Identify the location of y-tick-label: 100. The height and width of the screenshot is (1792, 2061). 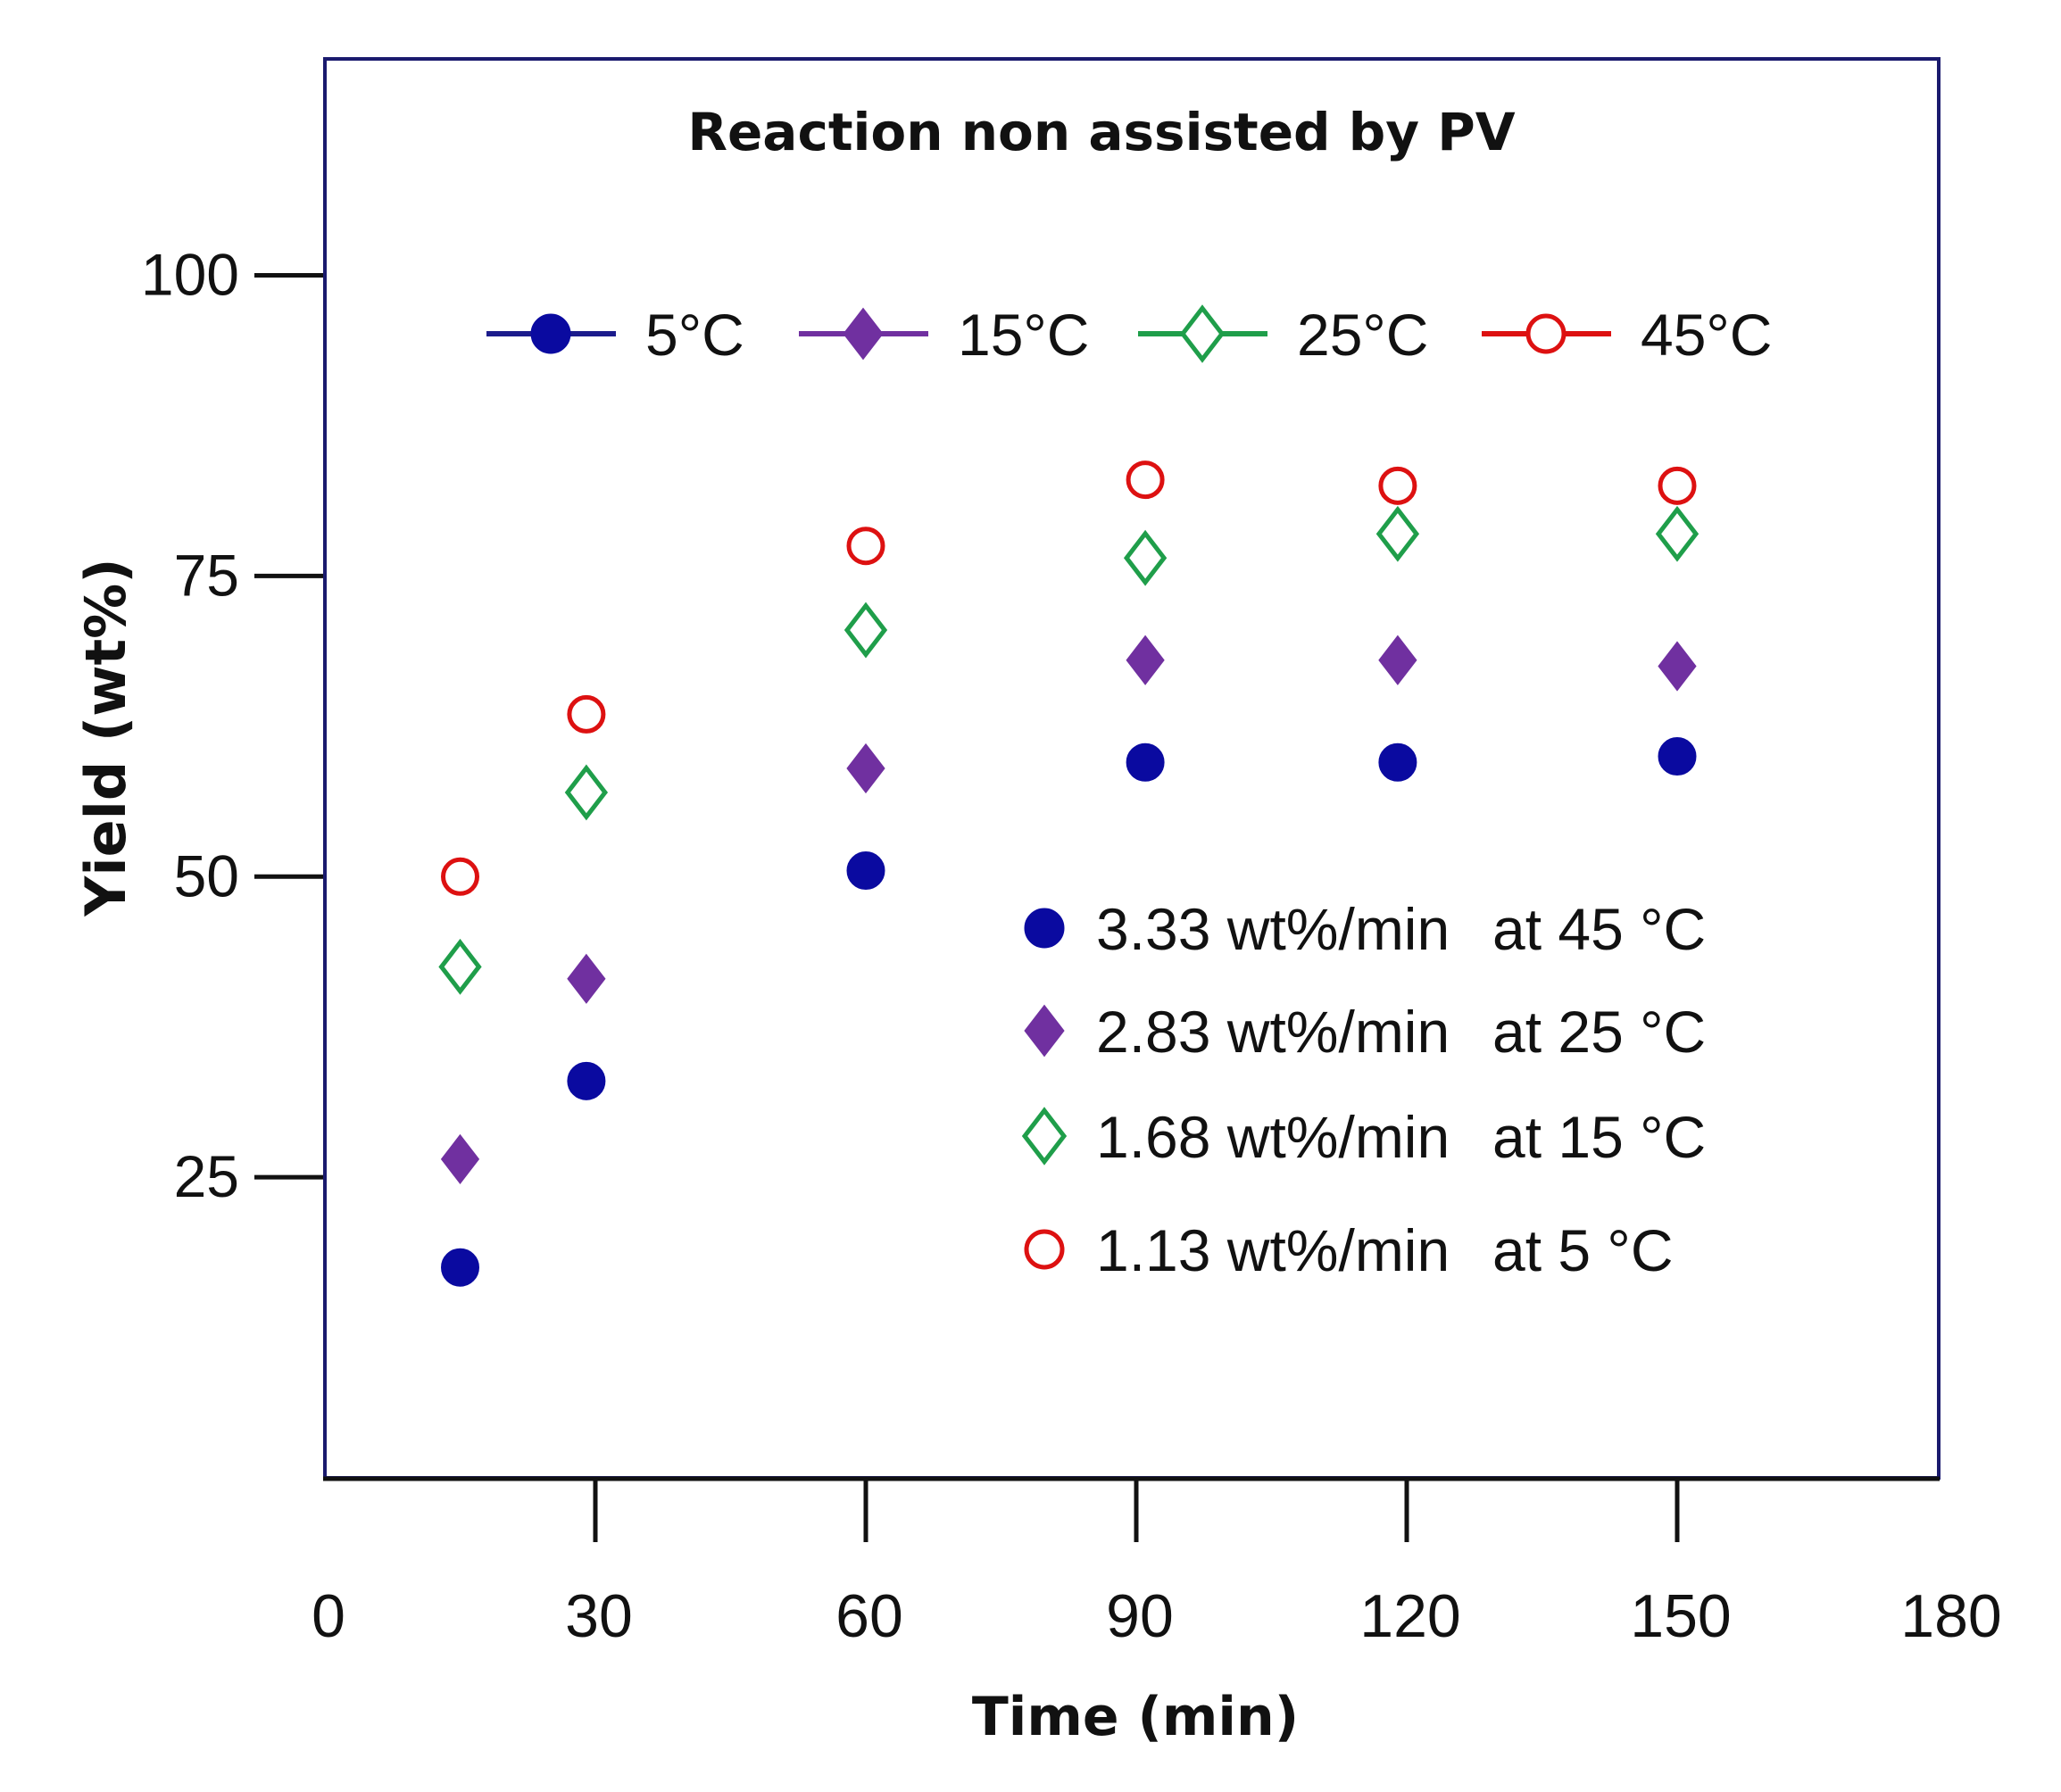
(190, 275).